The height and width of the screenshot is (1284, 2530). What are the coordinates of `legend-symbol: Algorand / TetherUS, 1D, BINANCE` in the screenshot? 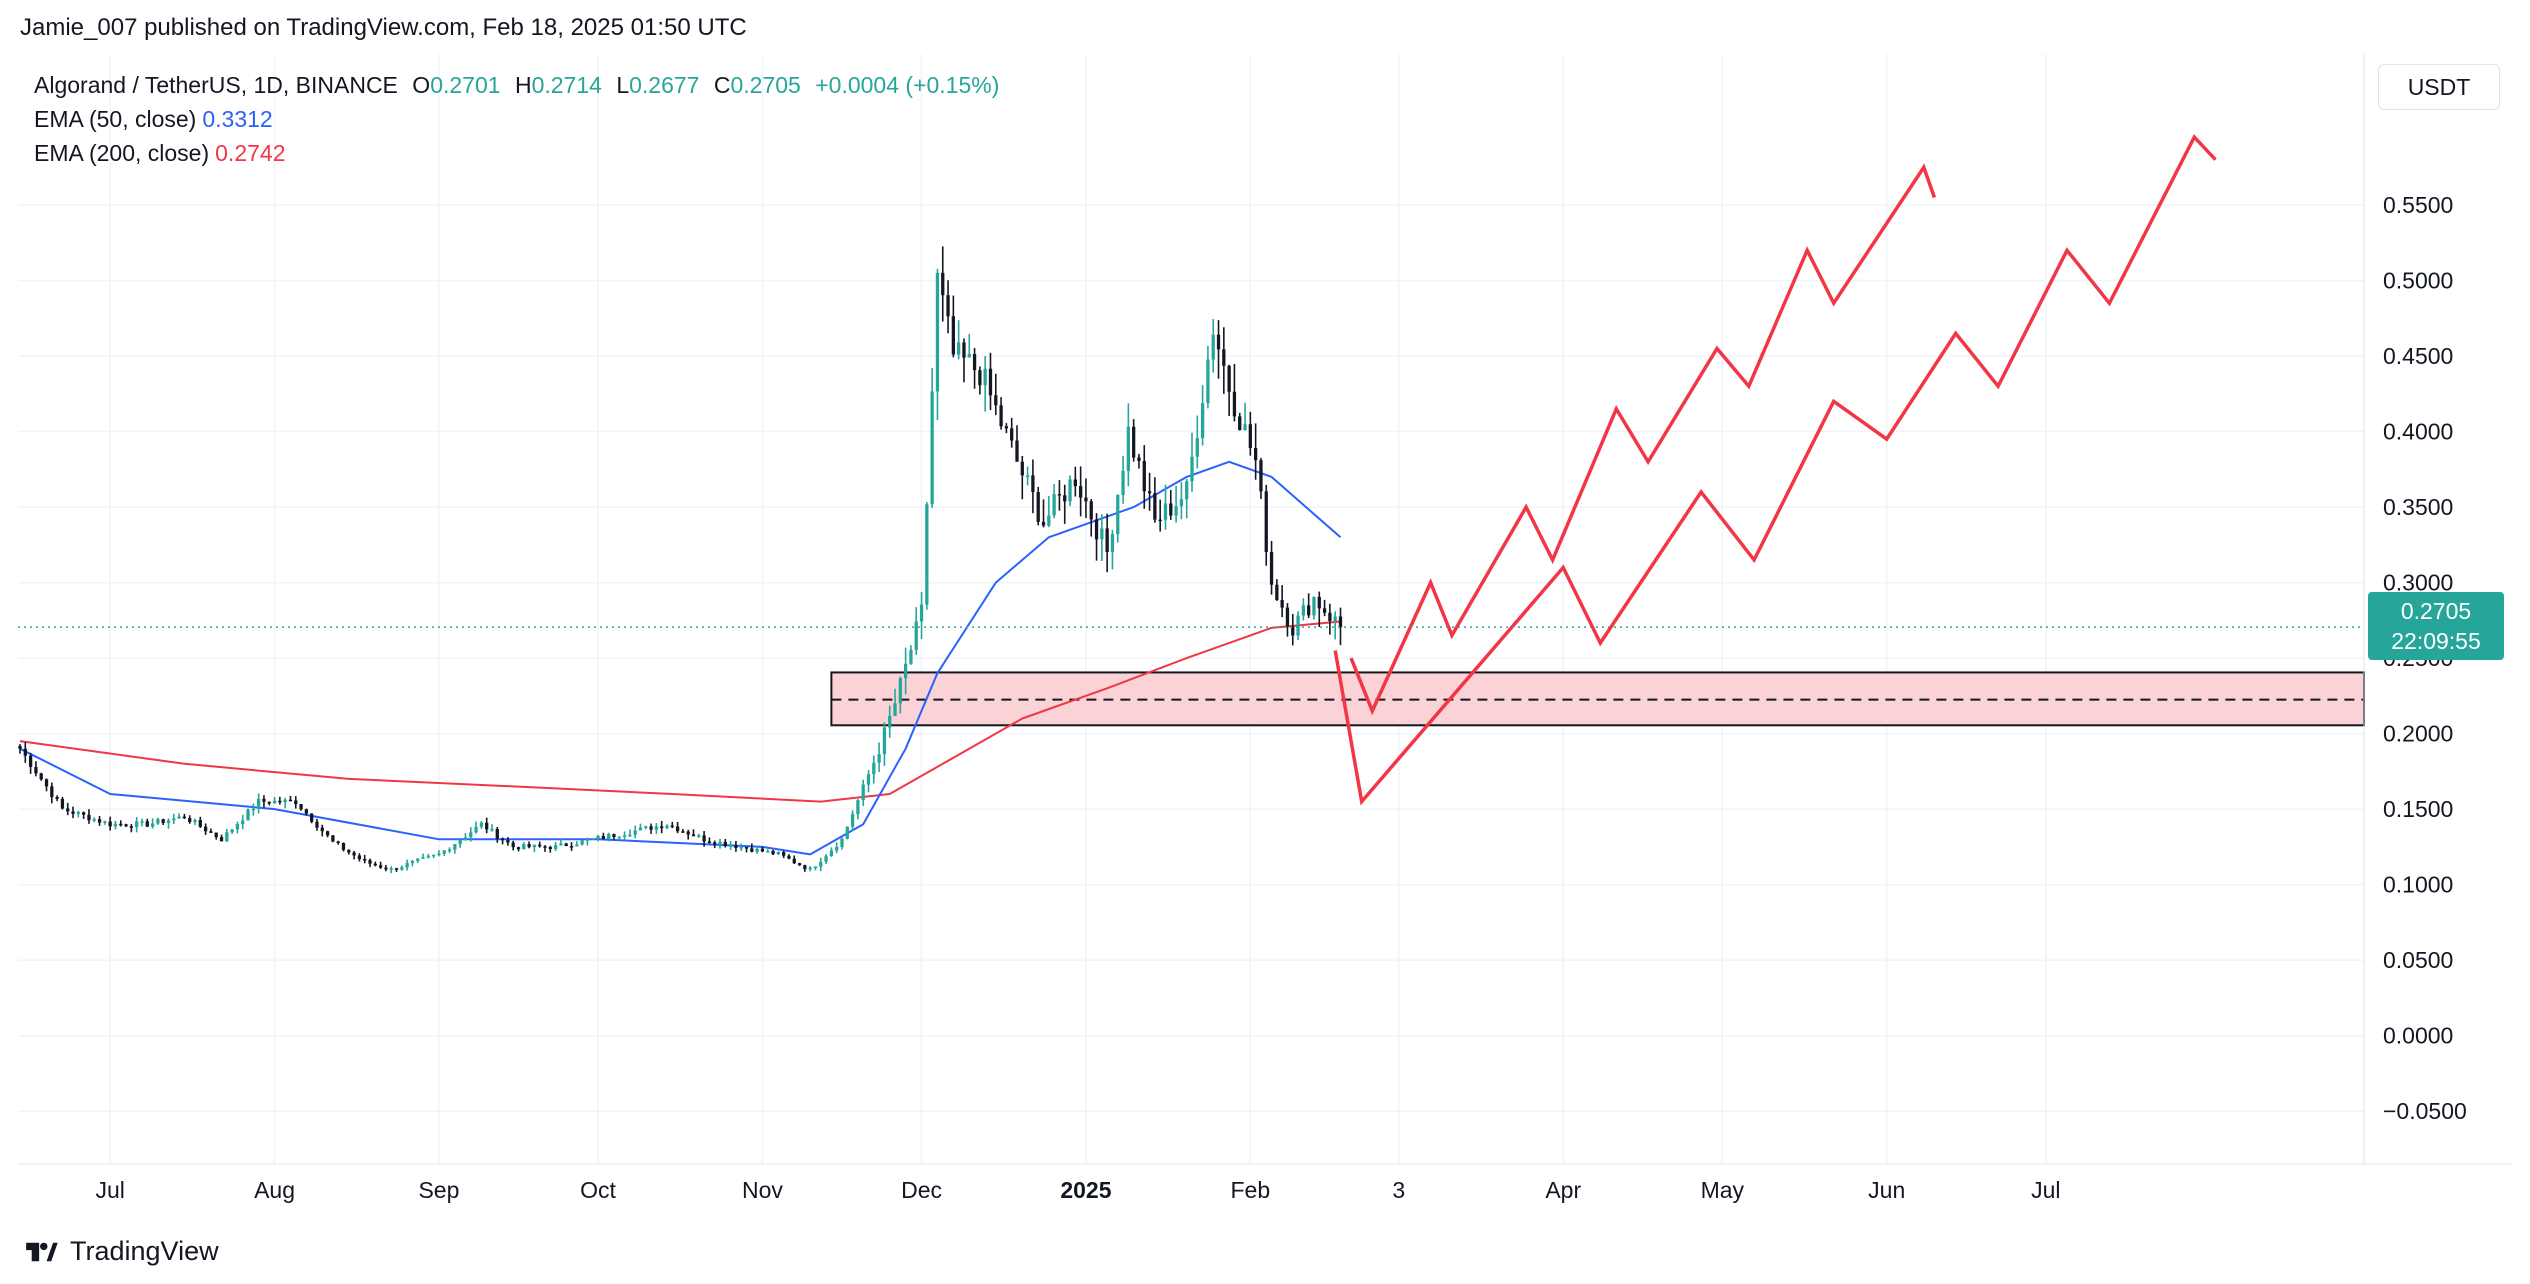 It's located at (216, 85).